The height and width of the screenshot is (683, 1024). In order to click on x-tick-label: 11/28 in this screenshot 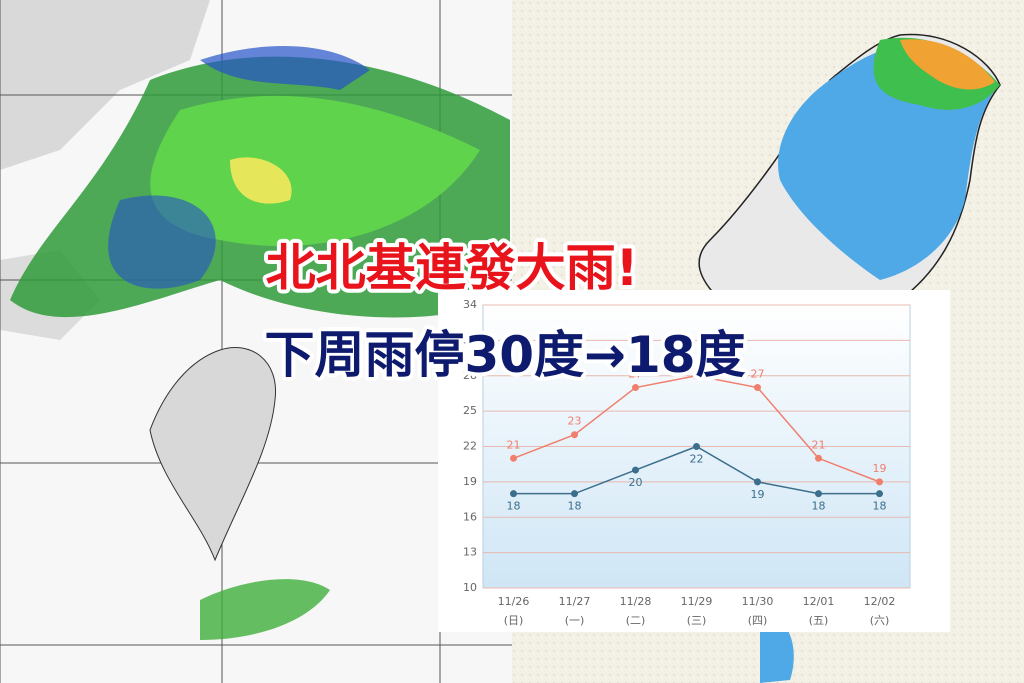, I will do `click(636, 601)`.